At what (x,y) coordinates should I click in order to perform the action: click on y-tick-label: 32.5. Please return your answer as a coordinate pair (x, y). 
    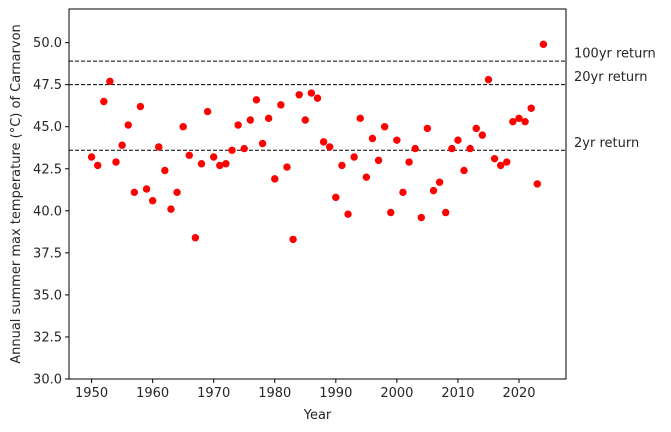
    Looking at the image, I should click on (47, 337).